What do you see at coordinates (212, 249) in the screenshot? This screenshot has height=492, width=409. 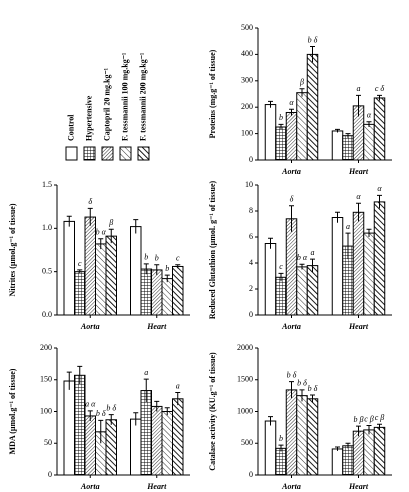 I see `y-axis-label: Reduced Glutathion (µmol. g⁻¹ of tissue)` at bounding box center [212, 249].